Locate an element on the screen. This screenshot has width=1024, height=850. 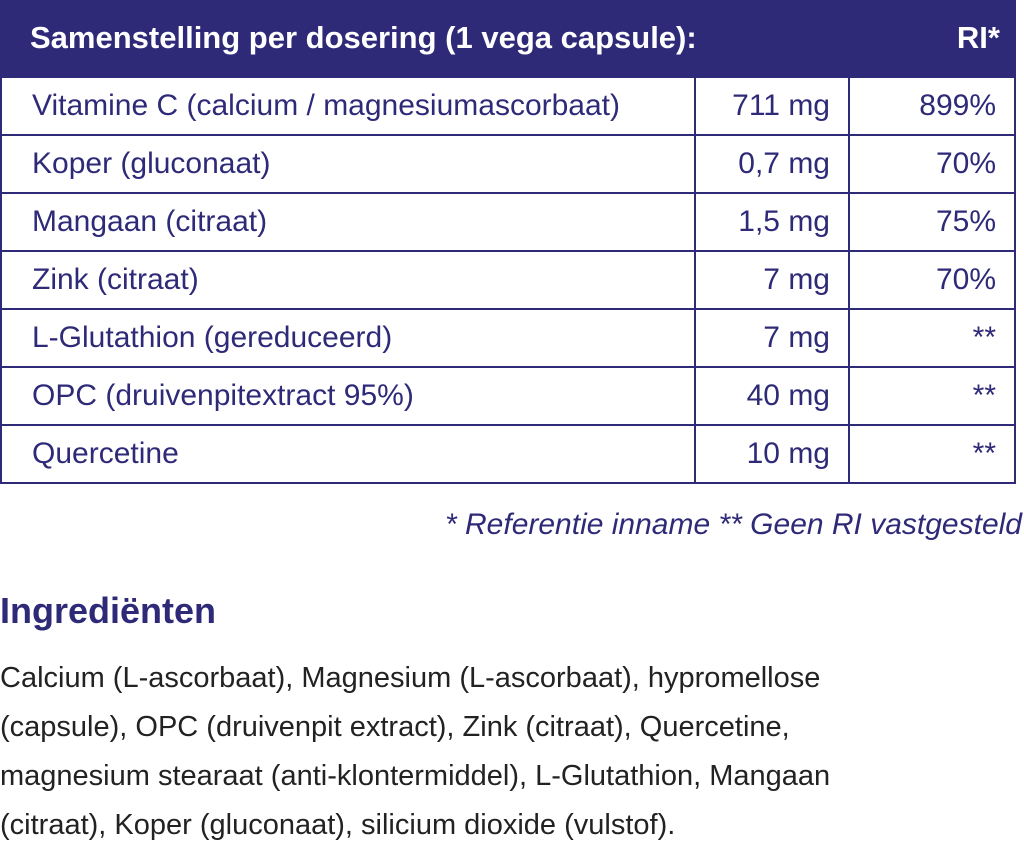
table-cell: Mangaan (citraat) is located at coordinates (348, 222).